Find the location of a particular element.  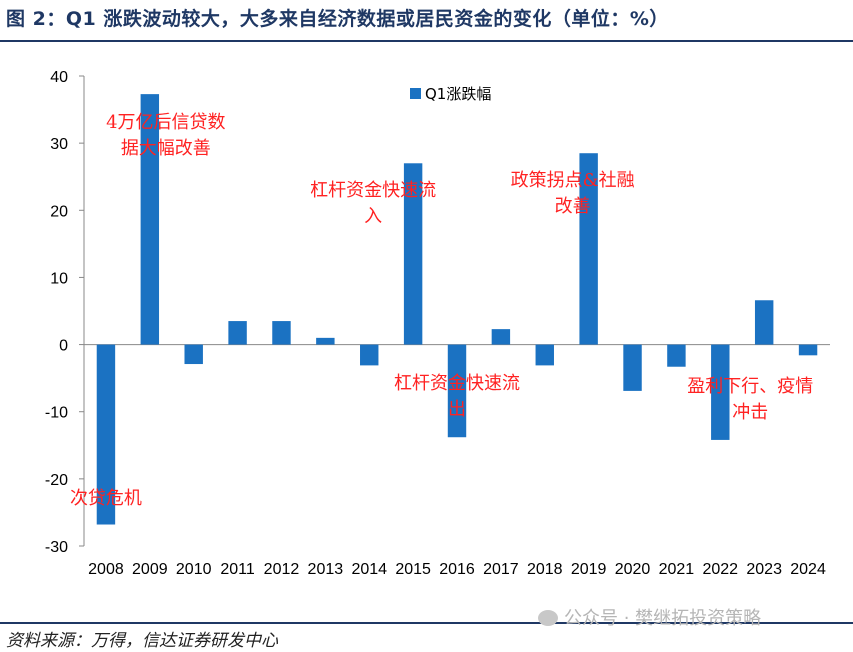

x-tick-label: 2008 is located at coordinates (106, 569).